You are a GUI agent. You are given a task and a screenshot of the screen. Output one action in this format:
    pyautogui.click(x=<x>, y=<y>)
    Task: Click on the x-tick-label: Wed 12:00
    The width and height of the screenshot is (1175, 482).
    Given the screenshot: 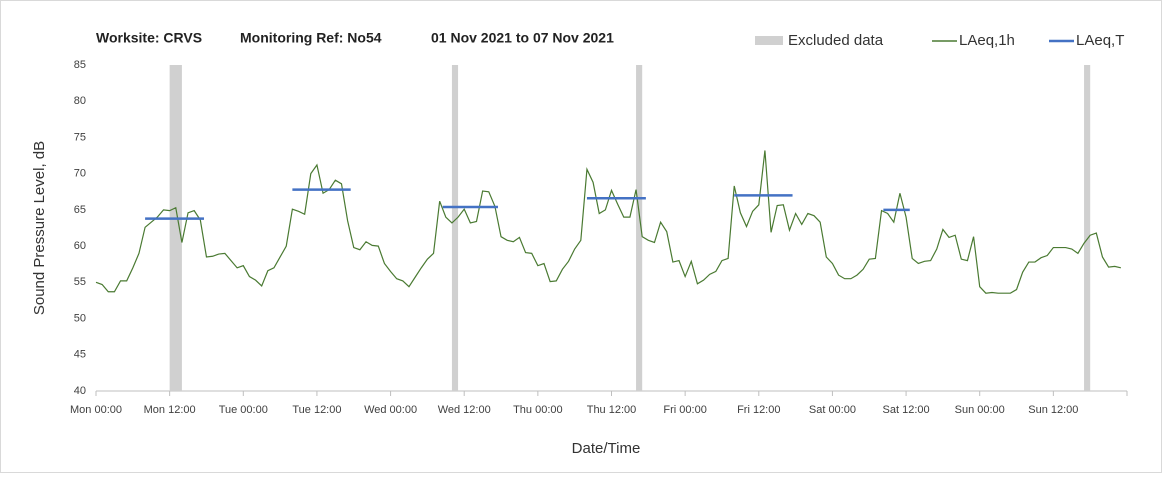 What is the action you would take?
    pyautogui.click(x=464, y=410)
    